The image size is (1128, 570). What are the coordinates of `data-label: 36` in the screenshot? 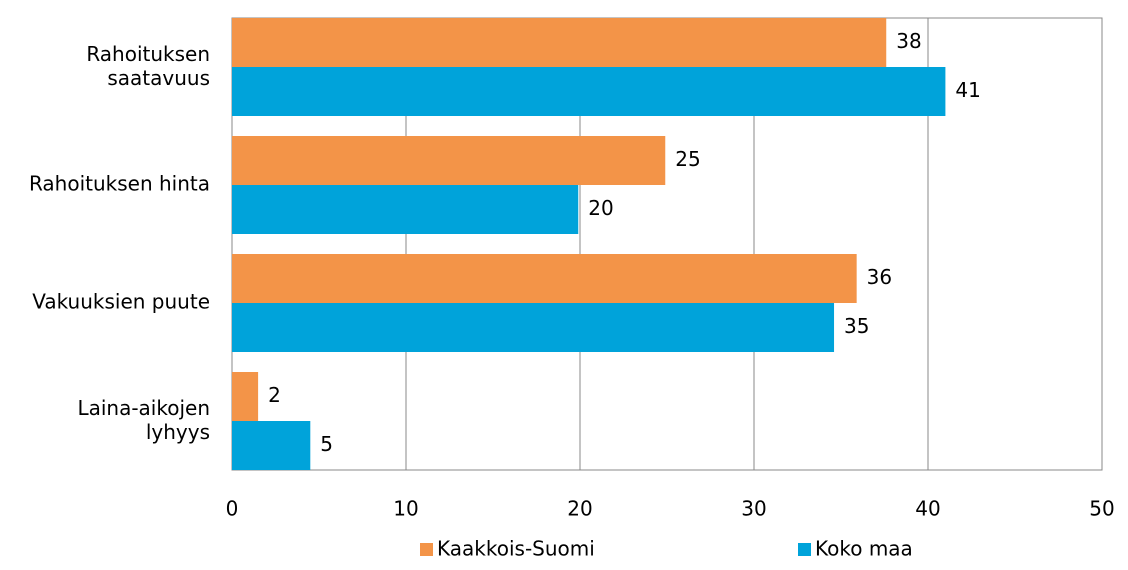 It's located at (879, 277).